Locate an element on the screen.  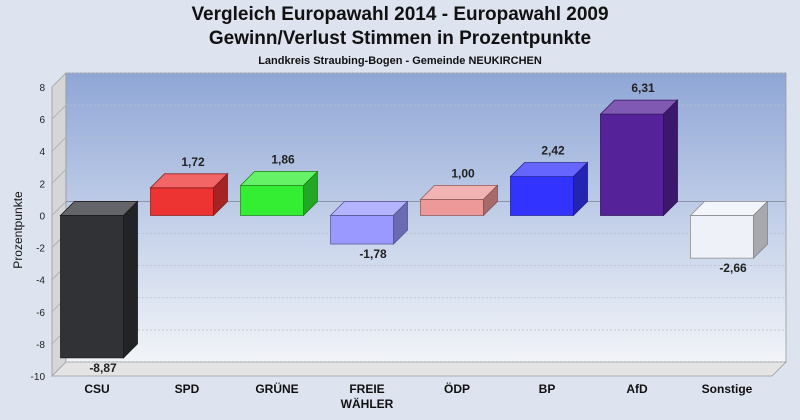
data-label: -2,66 is located at coordinates (733, 268).